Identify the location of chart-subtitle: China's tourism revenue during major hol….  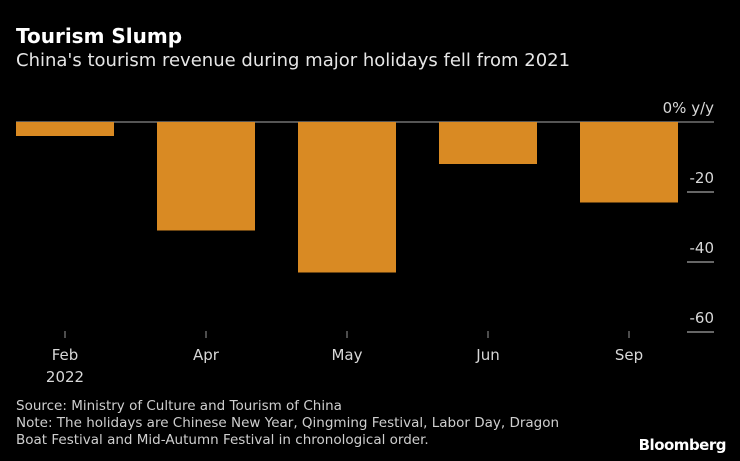
(293, 60).